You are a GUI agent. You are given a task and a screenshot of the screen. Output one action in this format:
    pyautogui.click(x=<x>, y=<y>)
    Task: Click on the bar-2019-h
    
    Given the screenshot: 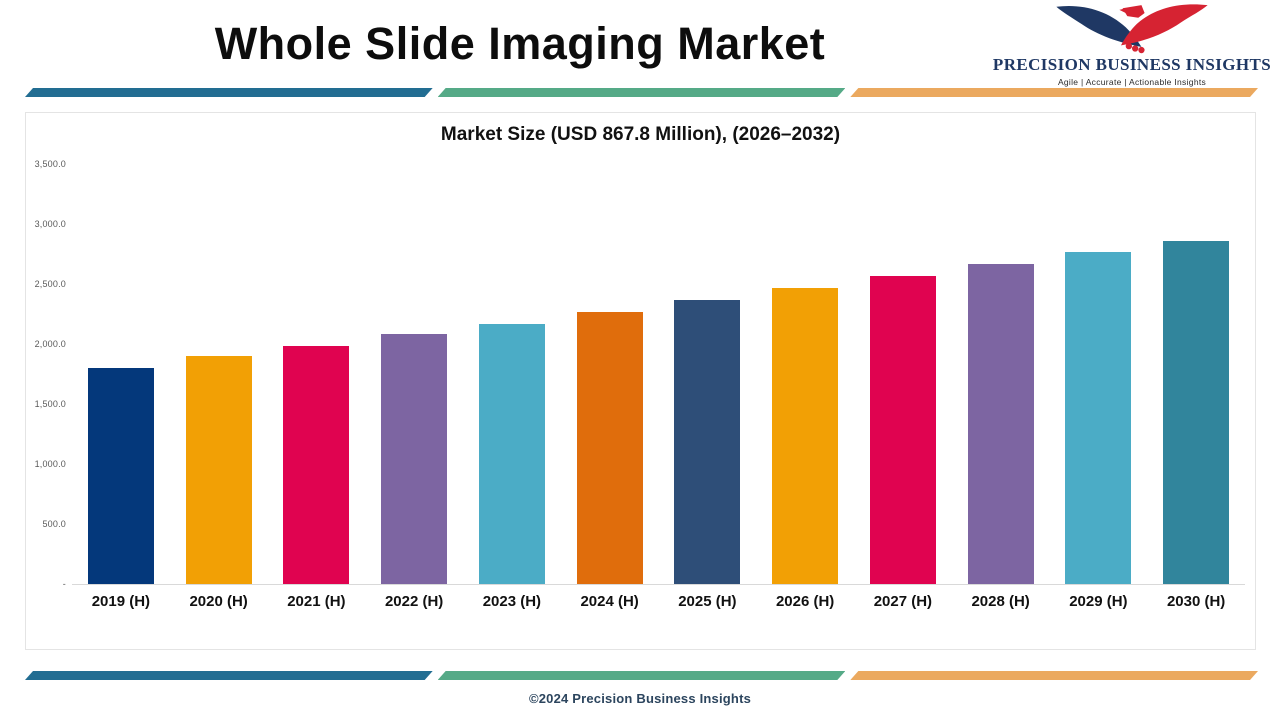 What is the action you would take?
    pyautogui.click(x=120, y=476)
    